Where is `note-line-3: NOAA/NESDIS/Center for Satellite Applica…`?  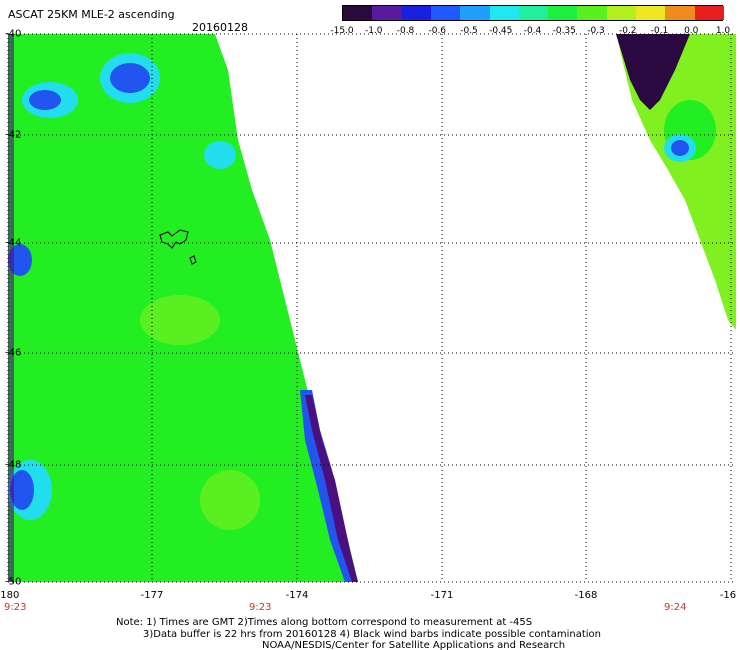 note-line-3: NOAA/NESDIS/Center for Satellite Applica… is located at coordinates (414, 645).